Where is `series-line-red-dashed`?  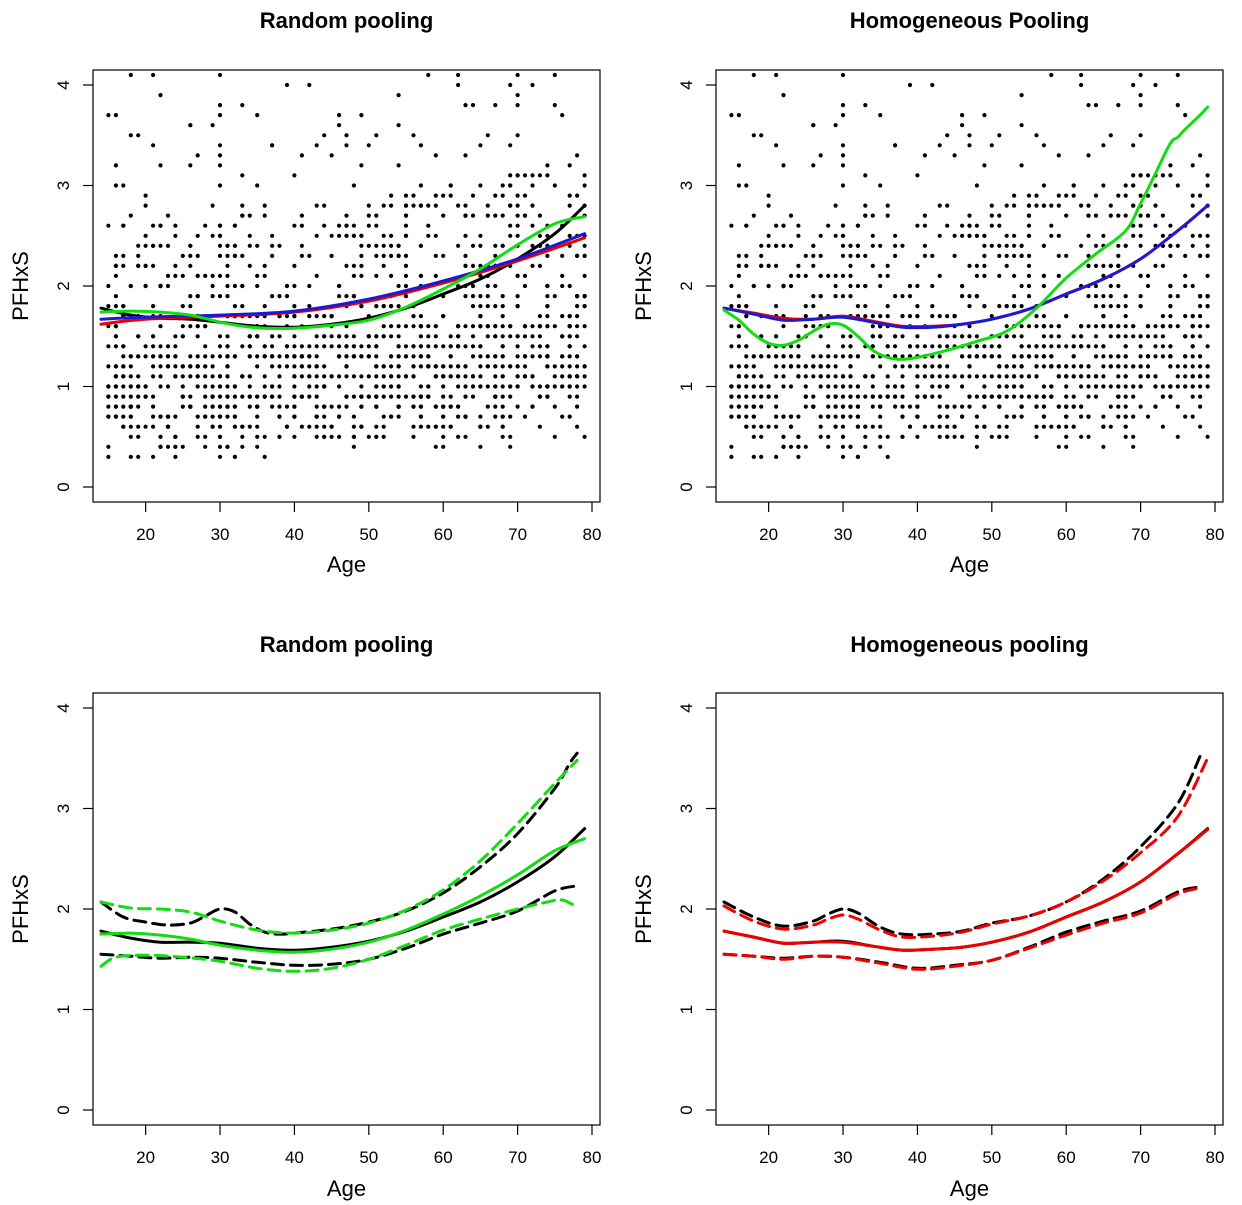
series-line-red-dashed is located at coordinates (966, 847).